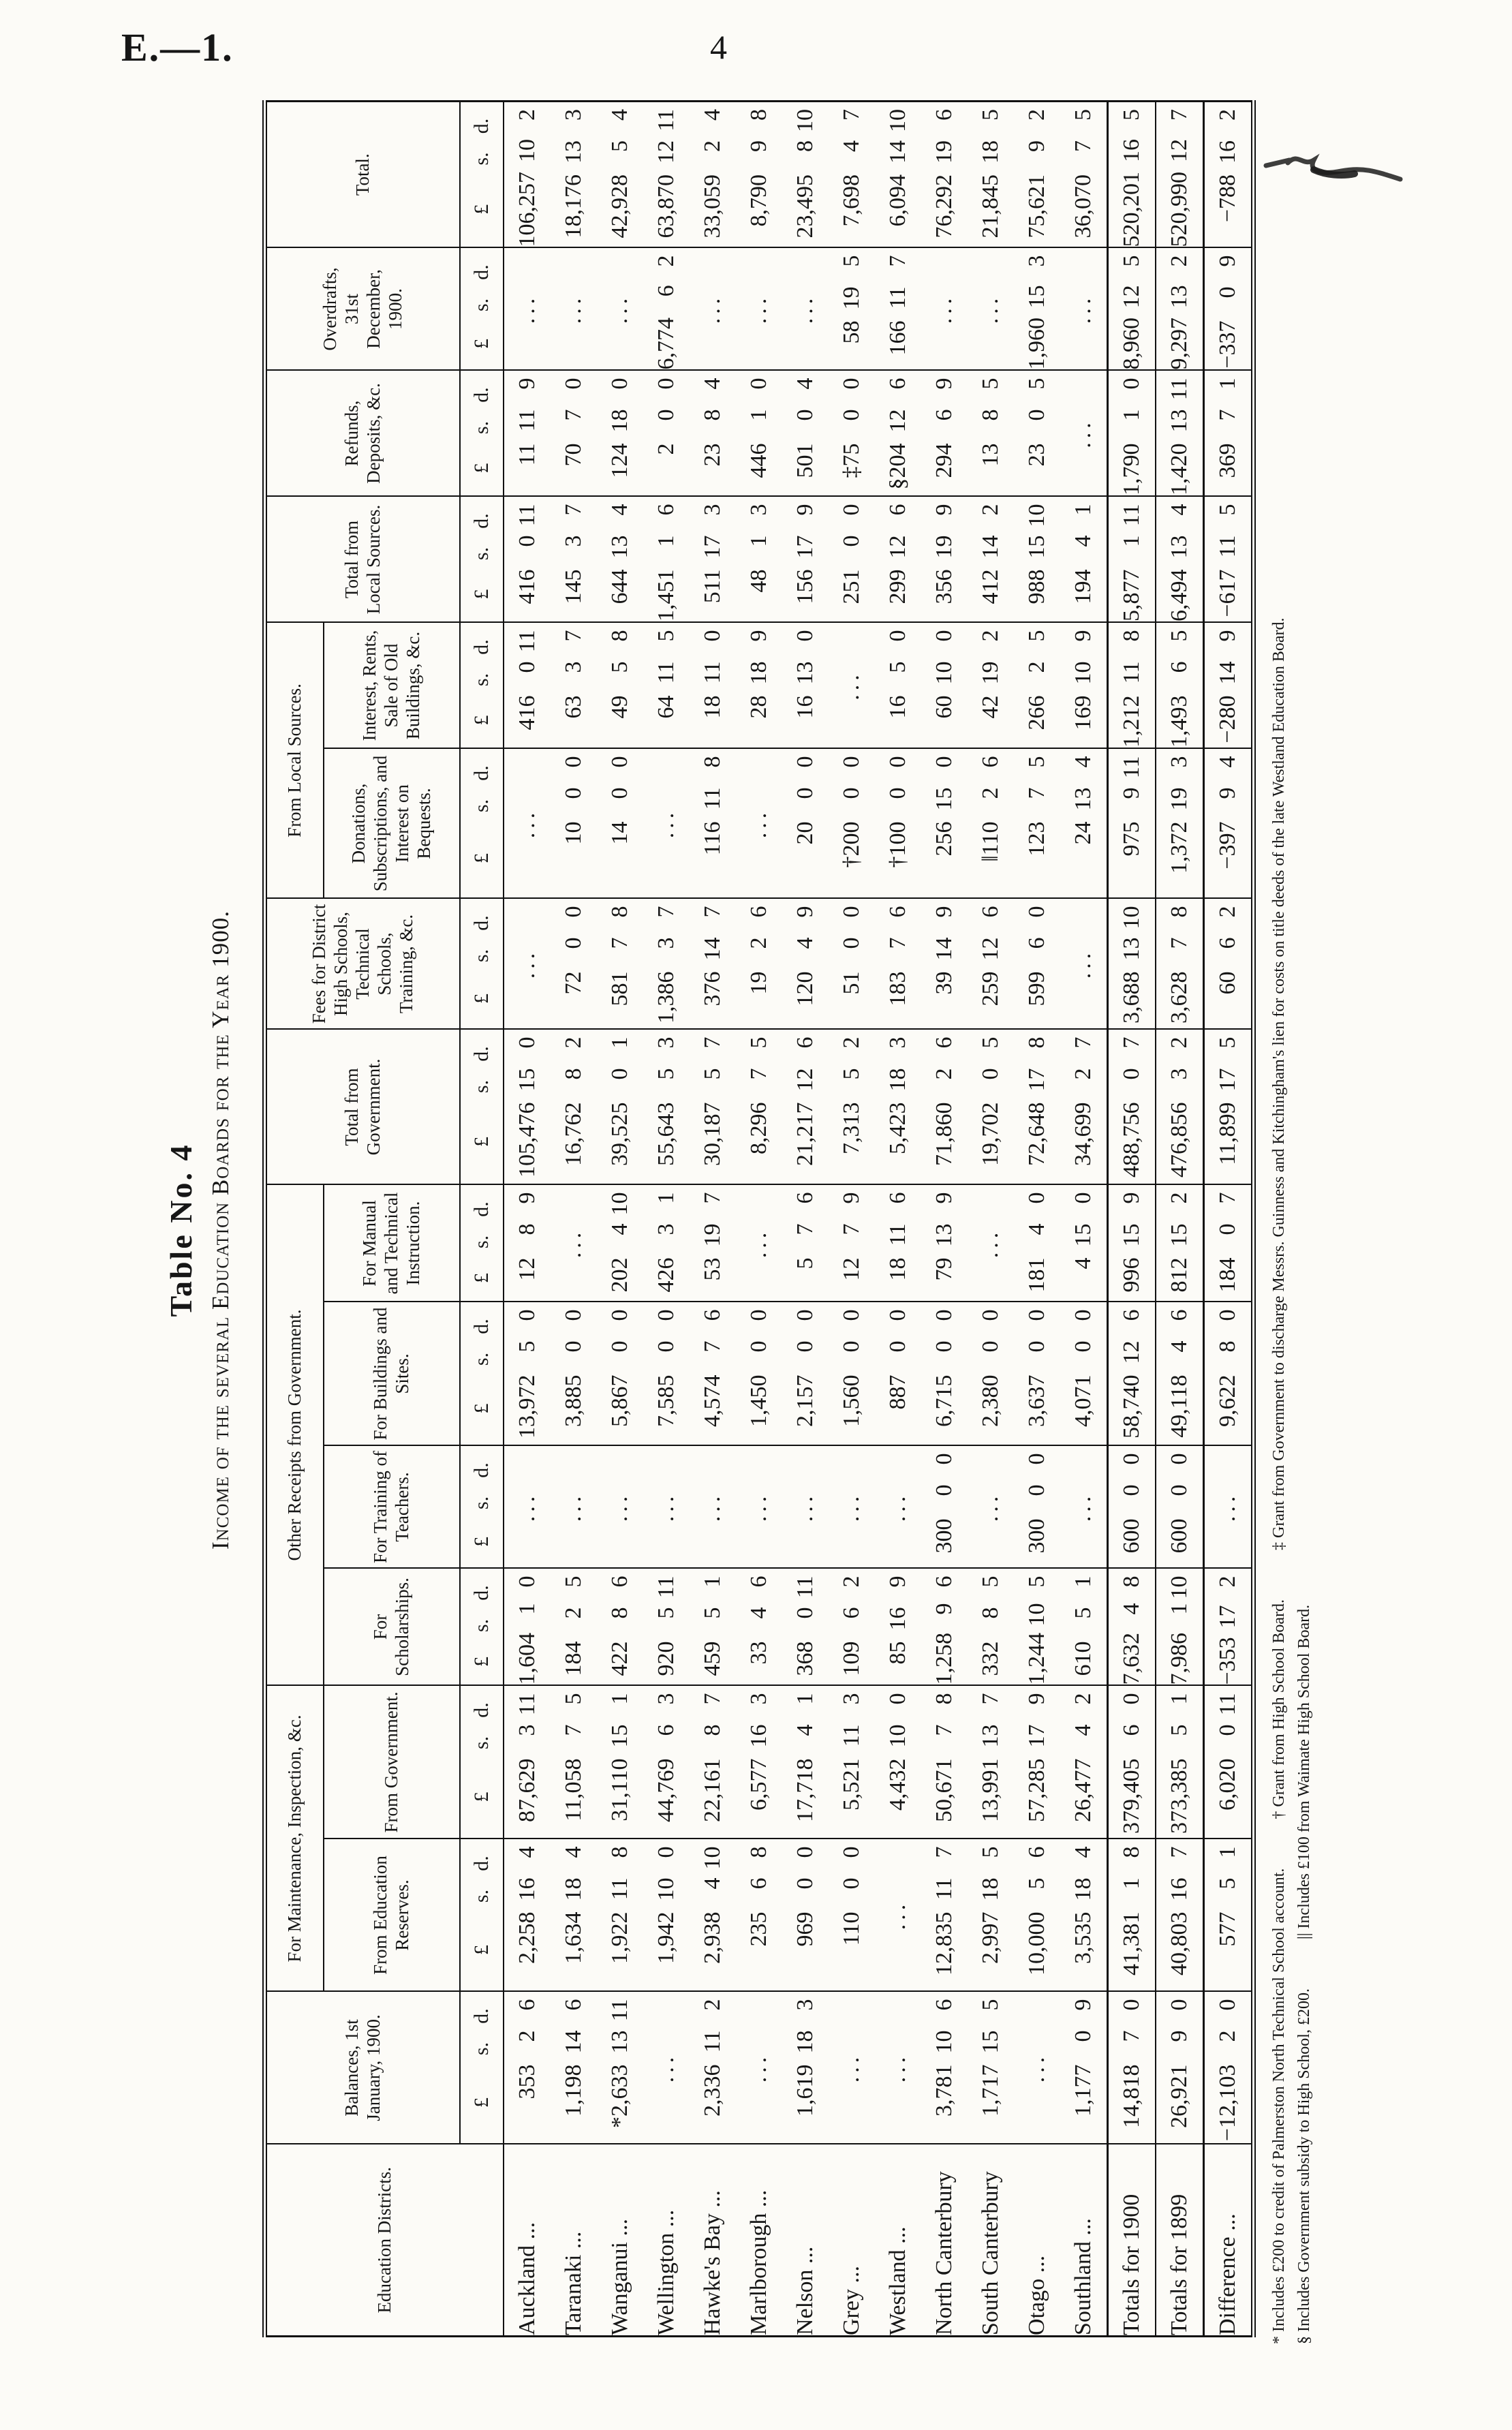 This screenshot has height=2430, width=1512. I want to click on money-value: 1,386 3 7, so click(666, 963).